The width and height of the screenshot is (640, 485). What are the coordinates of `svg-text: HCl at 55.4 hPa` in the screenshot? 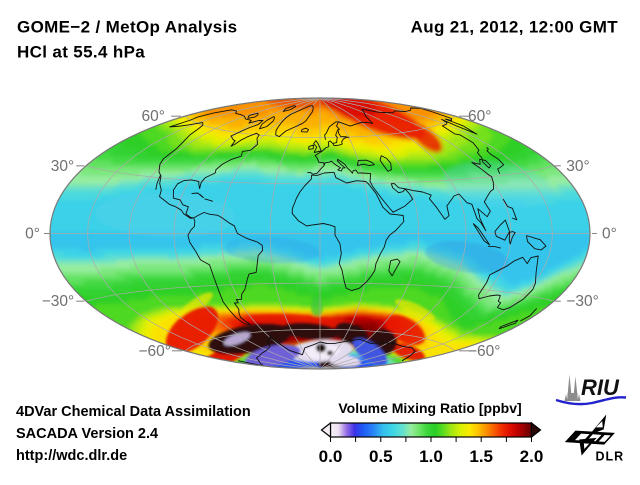 It's located at (81, 51).